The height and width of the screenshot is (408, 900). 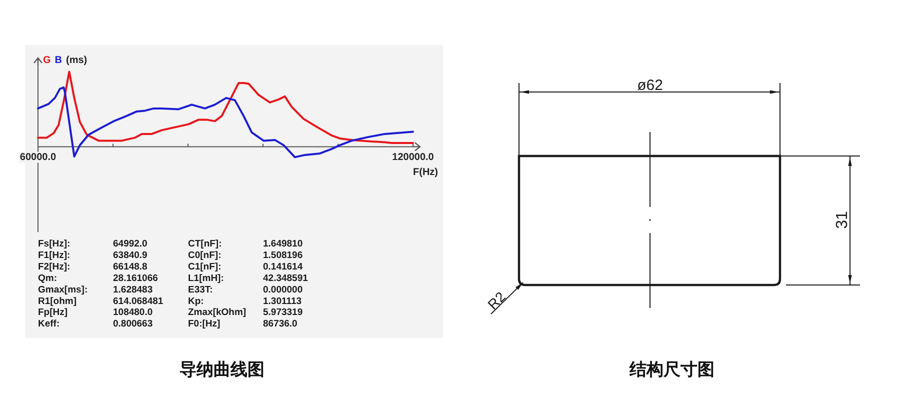 I want to click on series-label: G, so click(x=47, y=60).